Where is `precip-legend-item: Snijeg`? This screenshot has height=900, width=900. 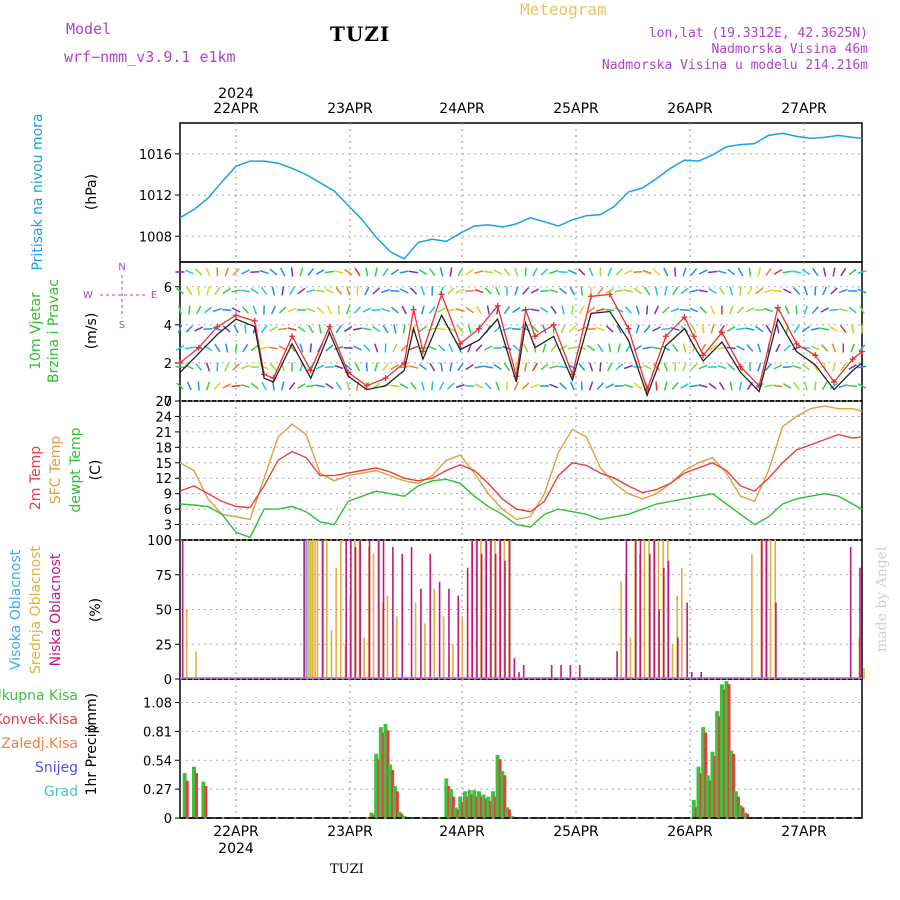
precip-legend-item: Snijeg is located at coordinates (56, 768).